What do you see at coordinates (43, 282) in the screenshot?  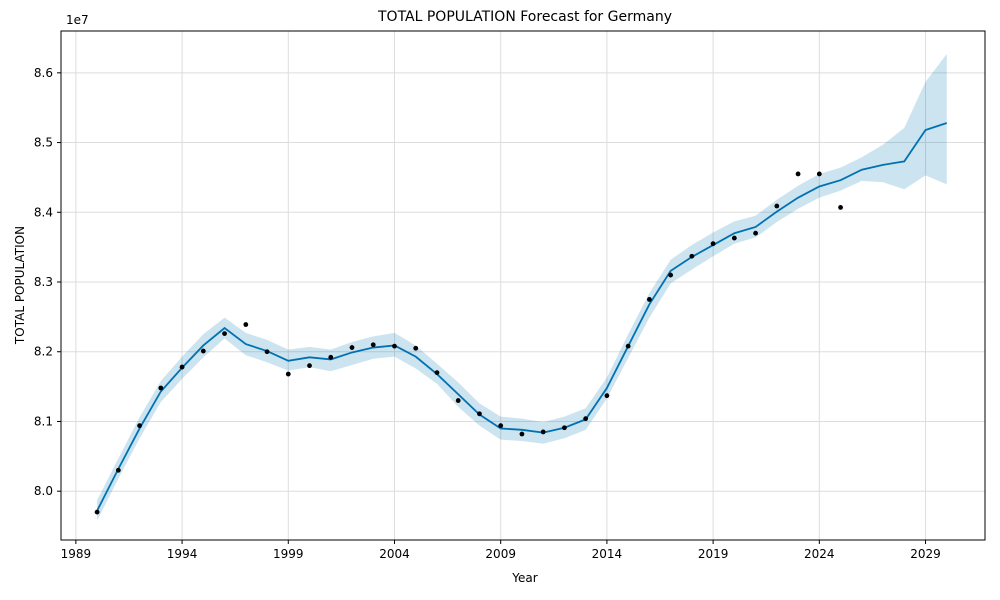 I see `y-tick-label: 8.3` at bounding box center [43, 282].